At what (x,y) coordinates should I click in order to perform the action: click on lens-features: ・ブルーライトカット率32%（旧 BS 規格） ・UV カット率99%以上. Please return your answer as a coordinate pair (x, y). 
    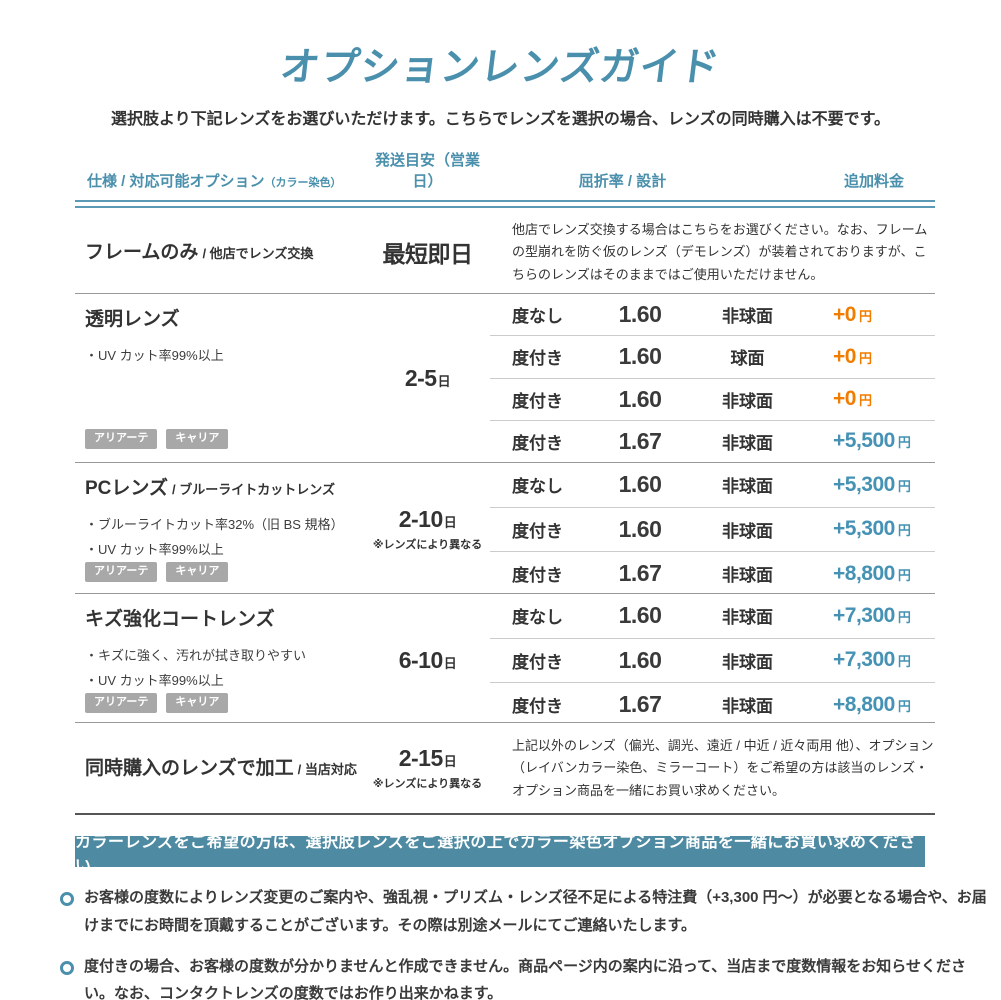
    Looking at the image, I should click on (225, 537).